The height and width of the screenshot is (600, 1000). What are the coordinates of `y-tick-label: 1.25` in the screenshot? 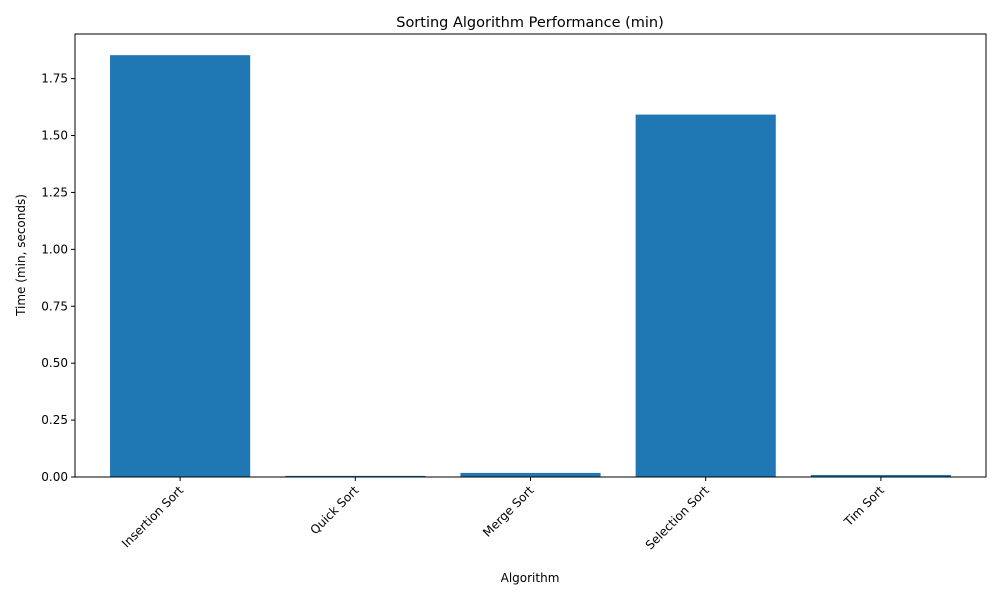 It's located at (54, 192).